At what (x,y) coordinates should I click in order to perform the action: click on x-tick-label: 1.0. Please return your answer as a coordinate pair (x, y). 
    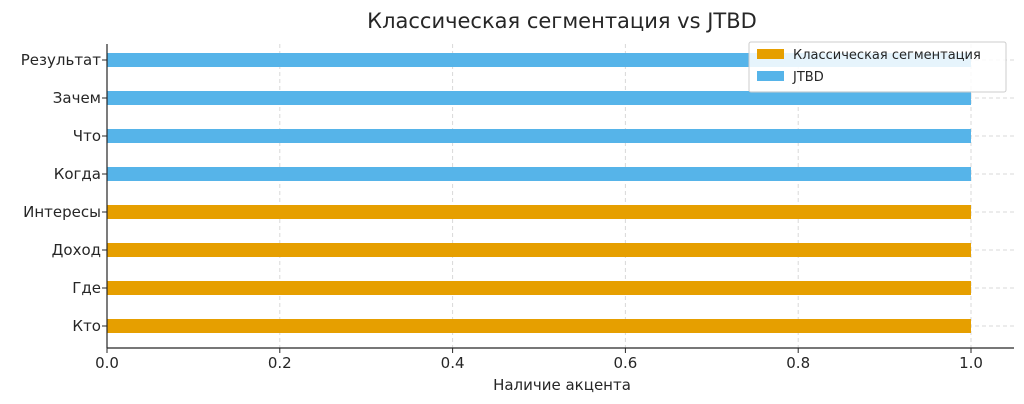
    Looking at the image, I should click on (971, 363).